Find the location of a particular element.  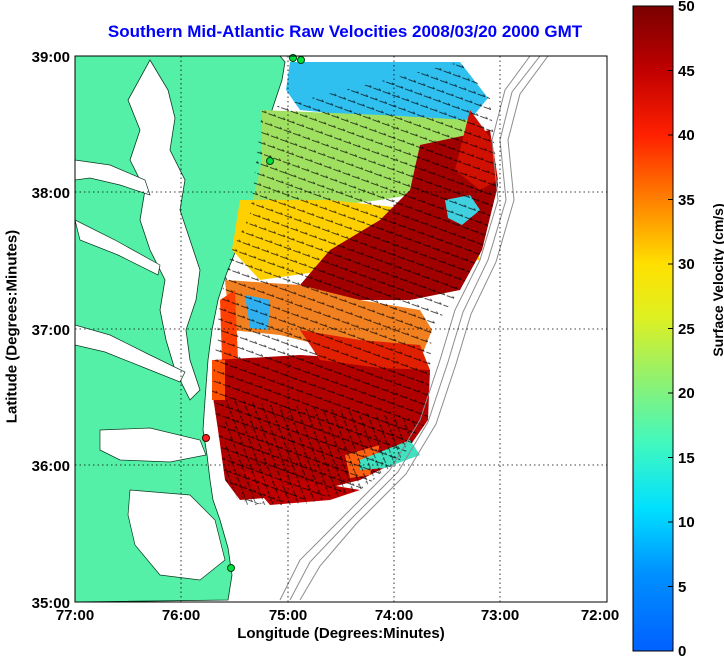

colorbar-tick: 45 is located at coordinates (686, 71).